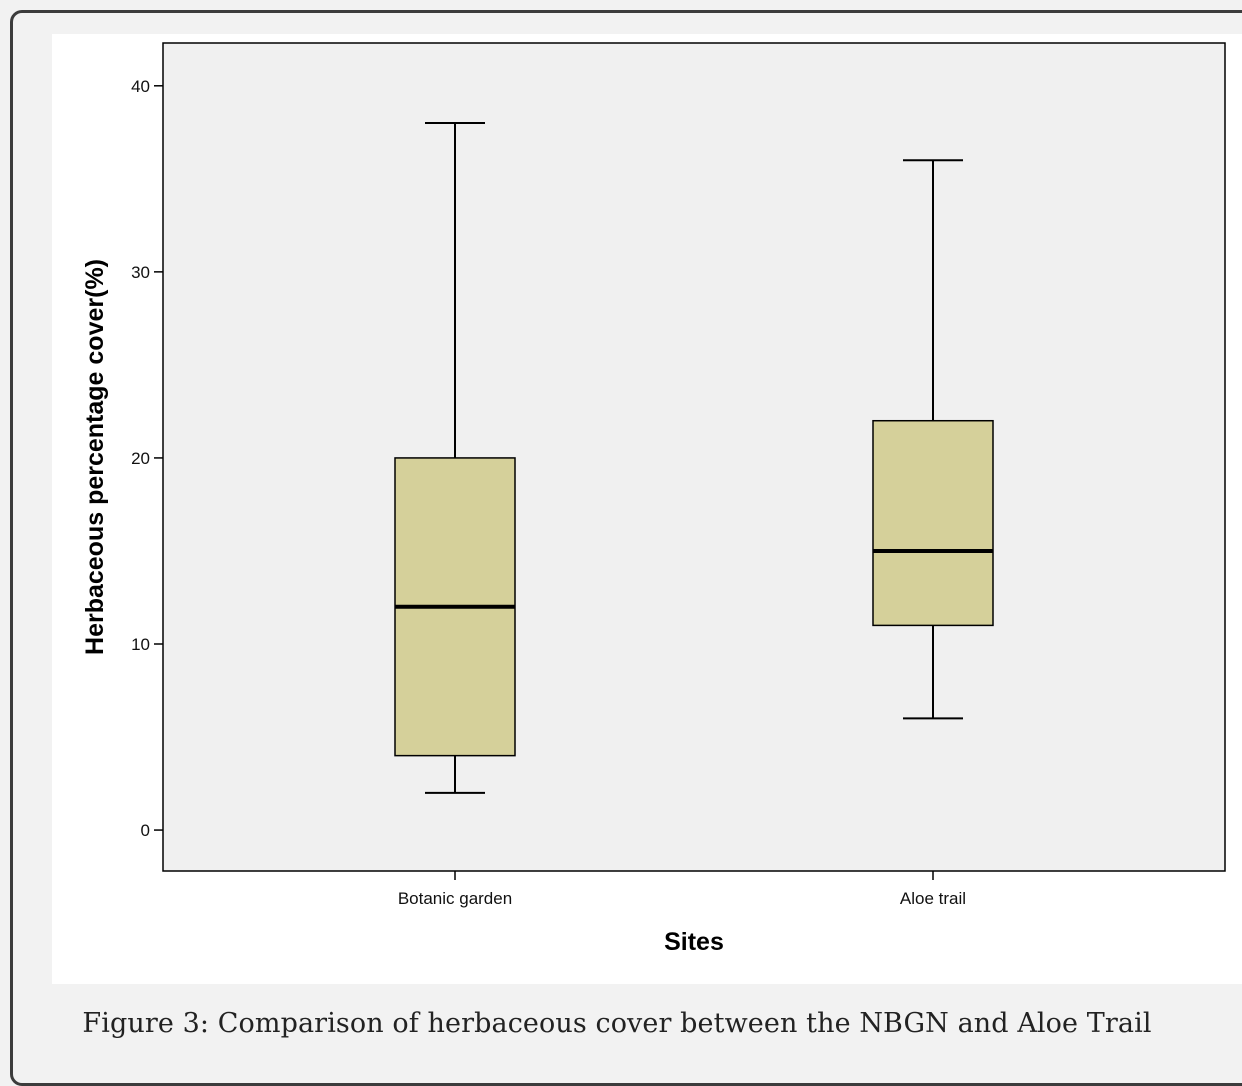 This screenshot has width=1242, height=1086. Describe the element at coordinates (145, 830) in the screenshot. I see `y-tick-label: 0` at that location.